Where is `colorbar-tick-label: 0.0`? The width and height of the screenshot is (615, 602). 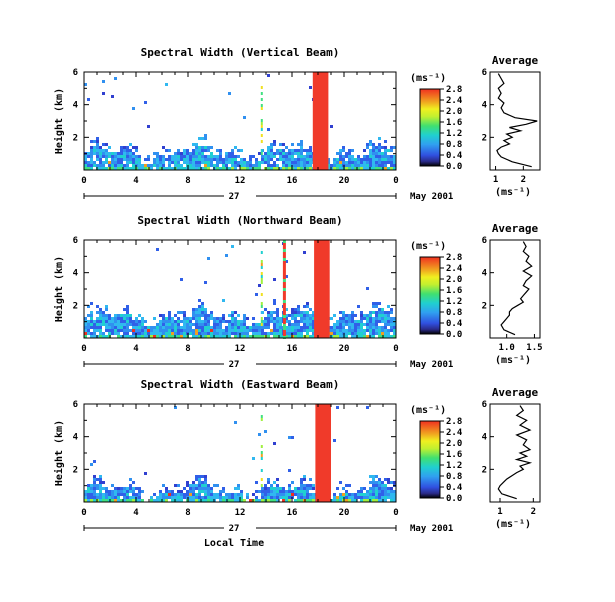 colorbar-tick-label: 0.0 is located at coordinates (454, 167).